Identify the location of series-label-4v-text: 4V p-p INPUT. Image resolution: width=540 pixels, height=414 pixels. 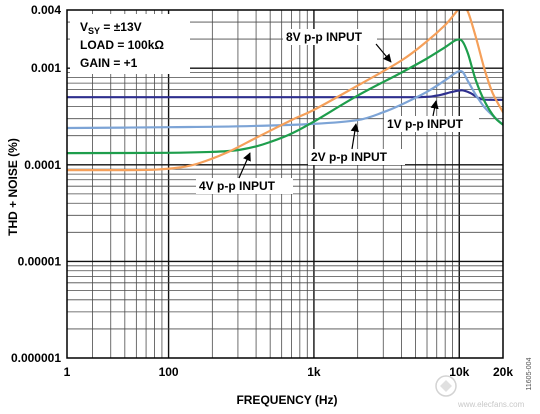
(237, 186).